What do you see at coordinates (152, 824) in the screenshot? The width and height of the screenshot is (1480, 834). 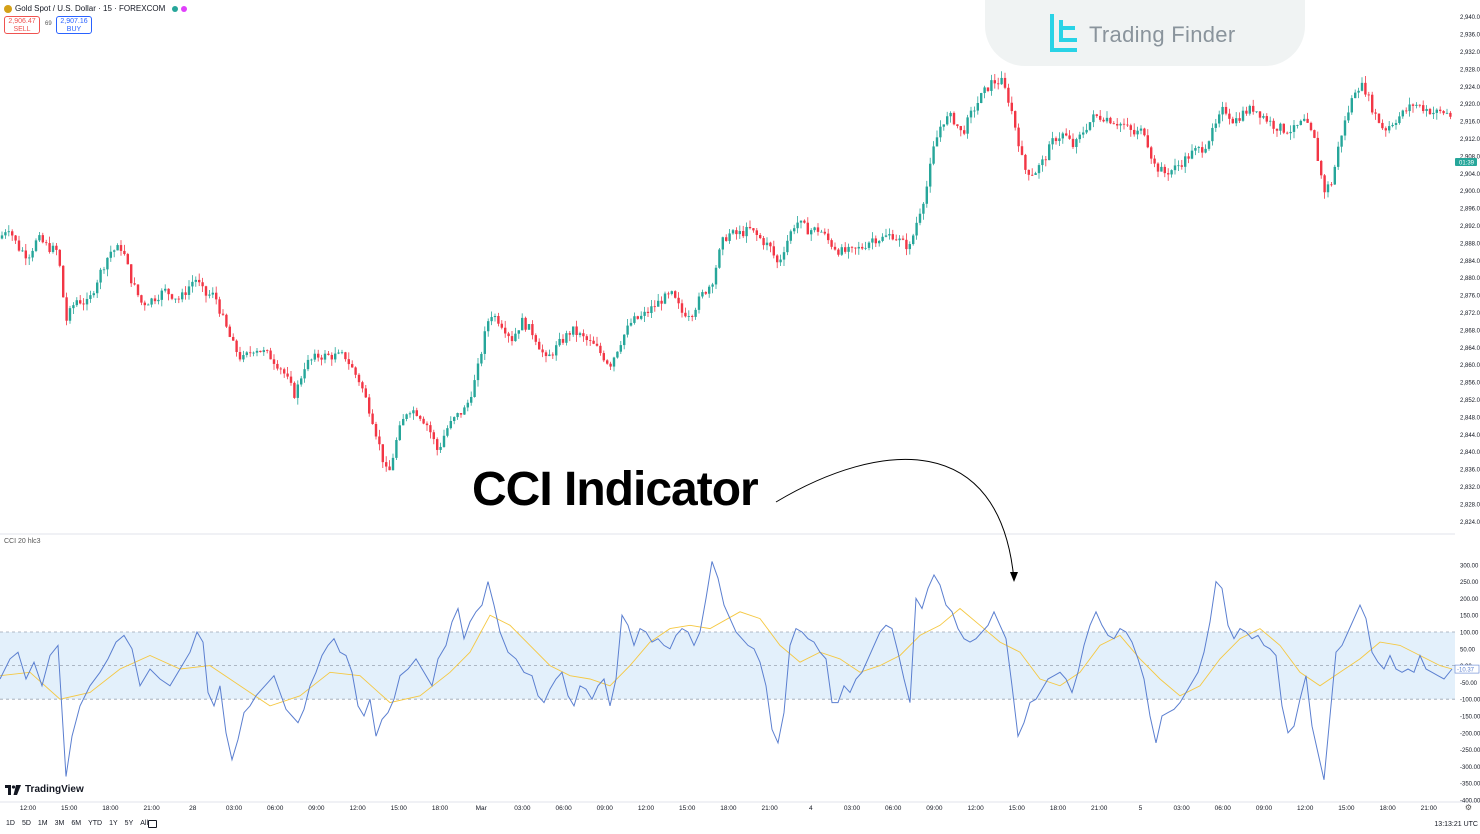 I see `calendar-icon` at bounding box center [152, 824].